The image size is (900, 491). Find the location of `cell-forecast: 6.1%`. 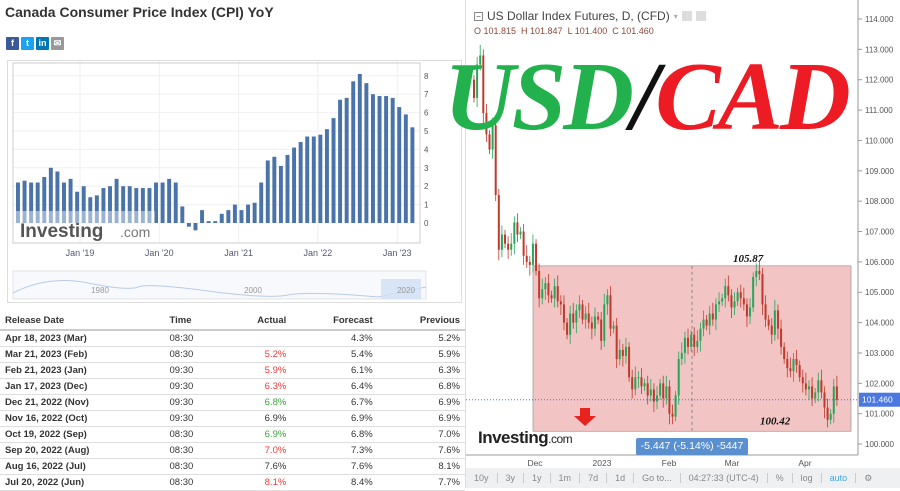

cell-forecast: 6.1% is located at coordinates (334, 370).